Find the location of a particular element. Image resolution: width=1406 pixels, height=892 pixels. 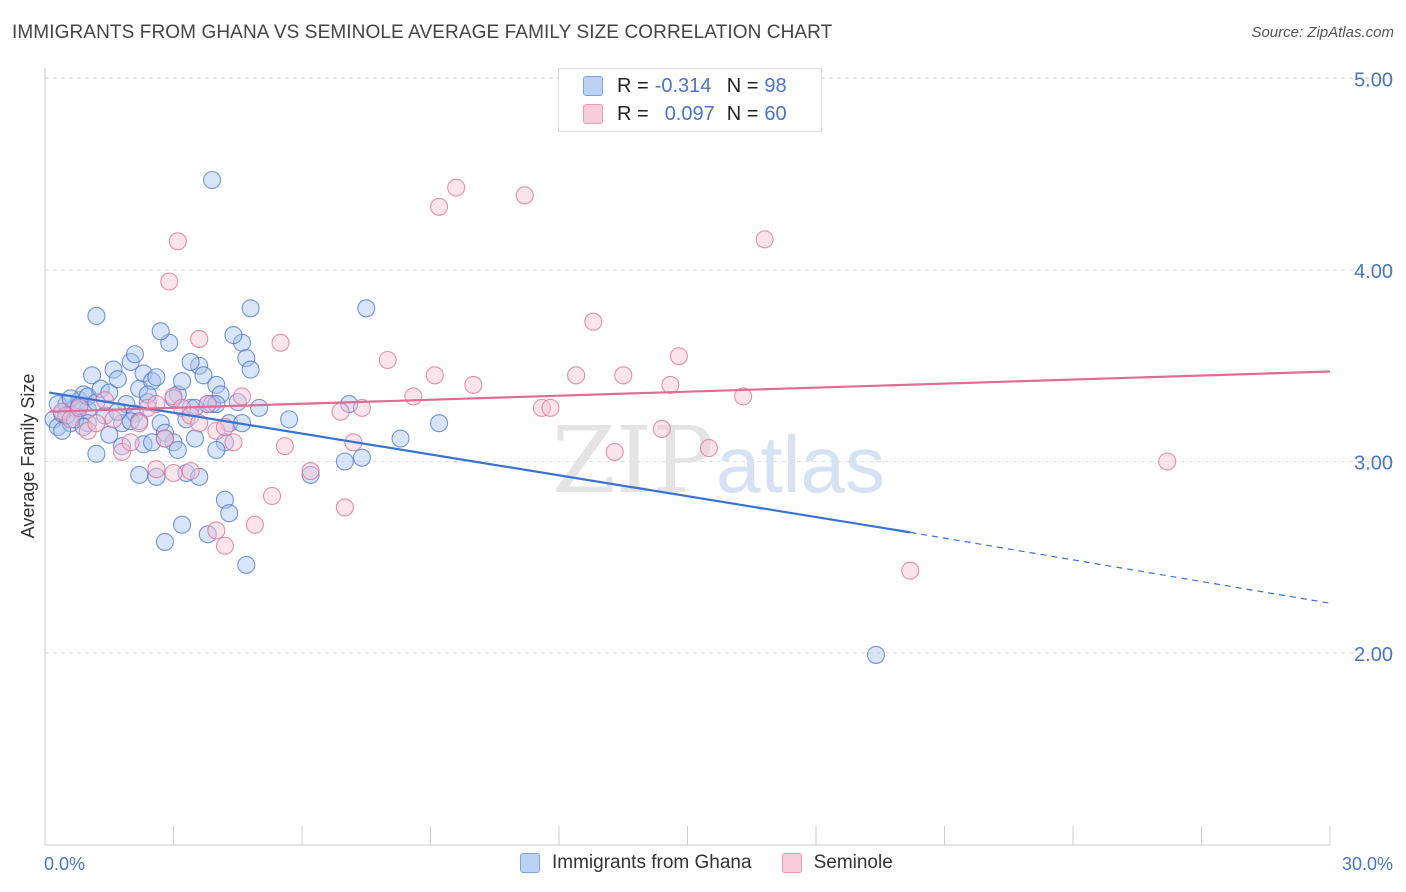

bottom-legend-swatch-seminole is located at coordinates (791, 863).